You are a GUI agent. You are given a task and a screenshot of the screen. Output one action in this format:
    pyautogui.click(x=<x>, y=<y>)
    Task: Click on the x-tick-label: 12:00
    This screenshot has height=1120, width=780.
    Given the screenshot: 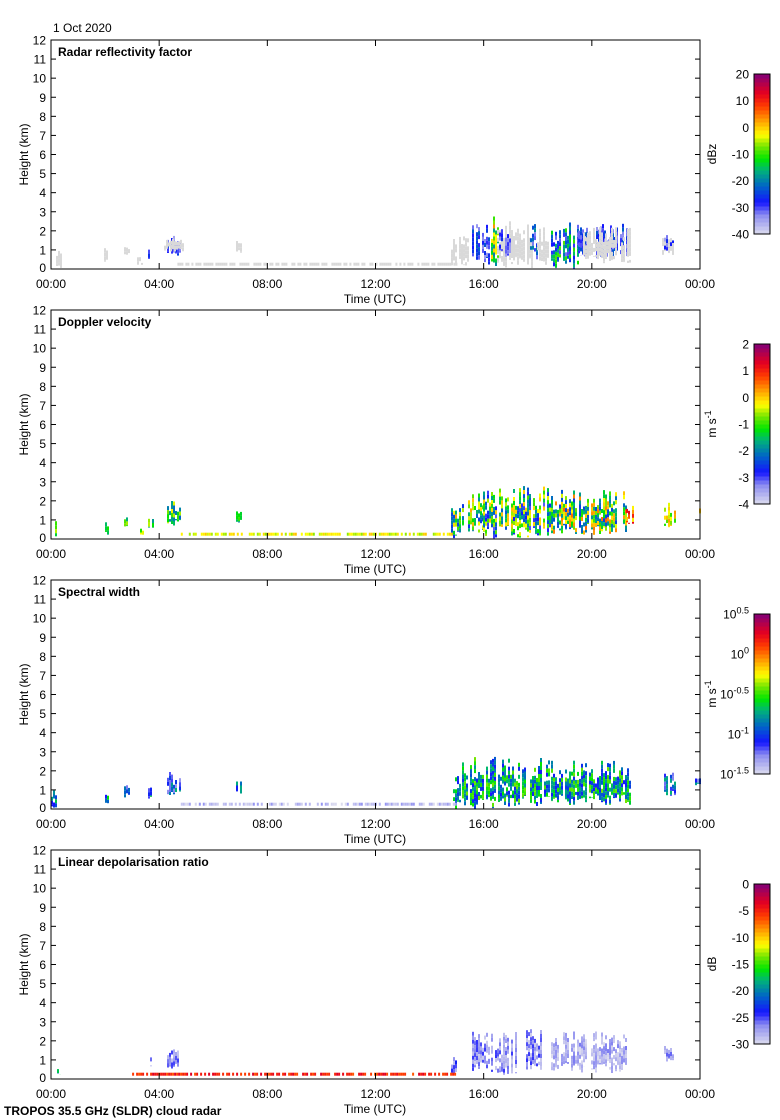 What is the action you would take?
    pyautogui.click(x=375, y=824)
    